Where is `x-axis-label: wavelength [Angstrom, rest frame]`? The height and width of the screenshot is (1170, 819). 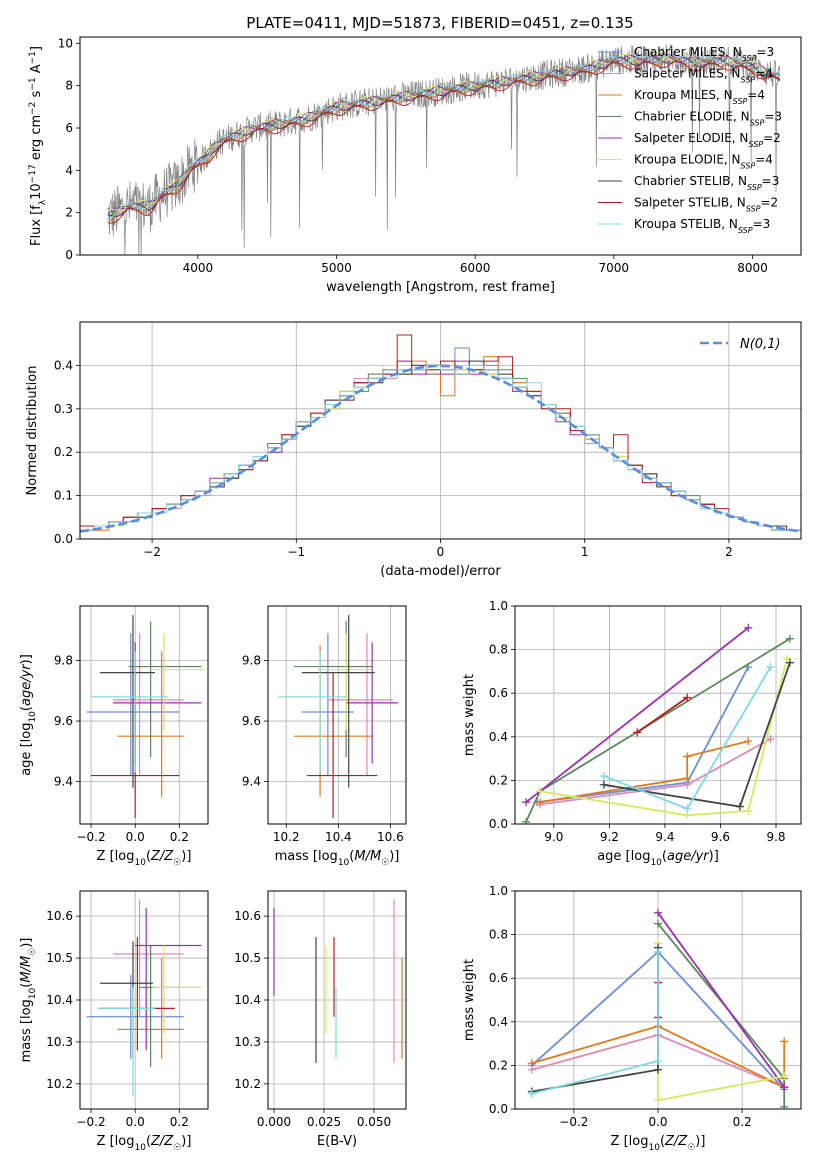 x-axis-label: wavelength [Angstrom, rest frame] is located at coordinates (440, 287).